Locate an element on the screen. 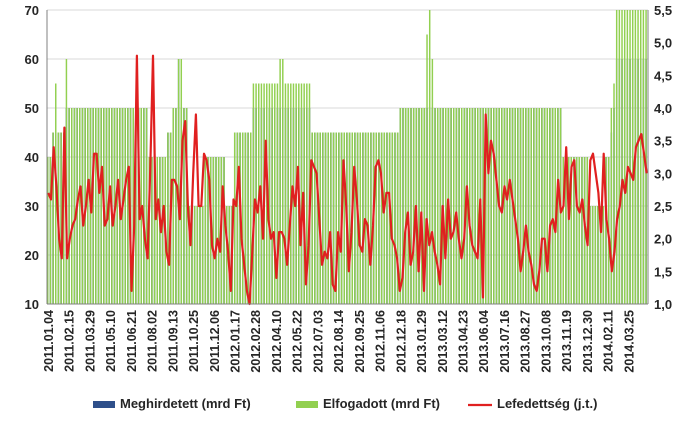 This screenshot has height=425, width=695. legend-label: Elfogadott (mrd Ft) is located at coordinates (381, 403).